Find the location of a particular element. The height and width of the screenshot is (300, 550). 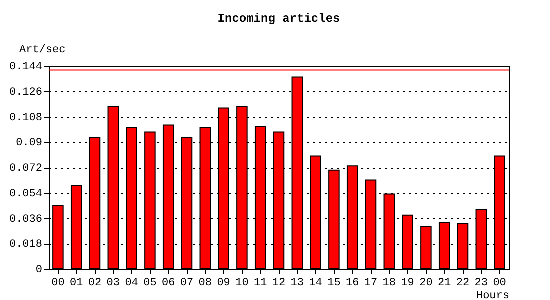

x-tick-label: 16 is located at coordinates (353, 284).